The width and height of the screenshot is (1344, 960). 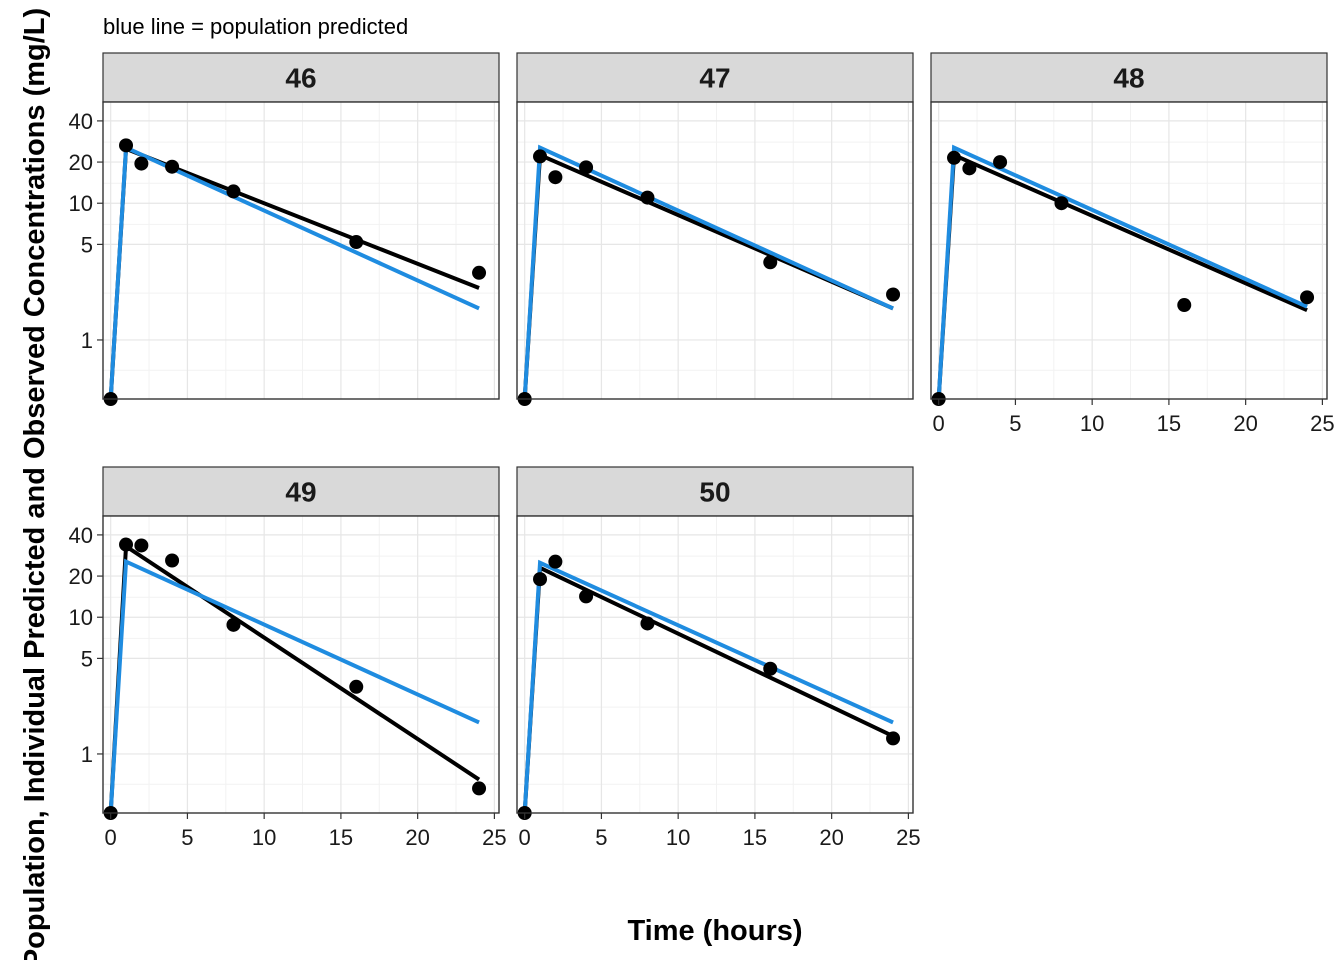 I want to click on strip-label: 49, so click(x=300, y=492).